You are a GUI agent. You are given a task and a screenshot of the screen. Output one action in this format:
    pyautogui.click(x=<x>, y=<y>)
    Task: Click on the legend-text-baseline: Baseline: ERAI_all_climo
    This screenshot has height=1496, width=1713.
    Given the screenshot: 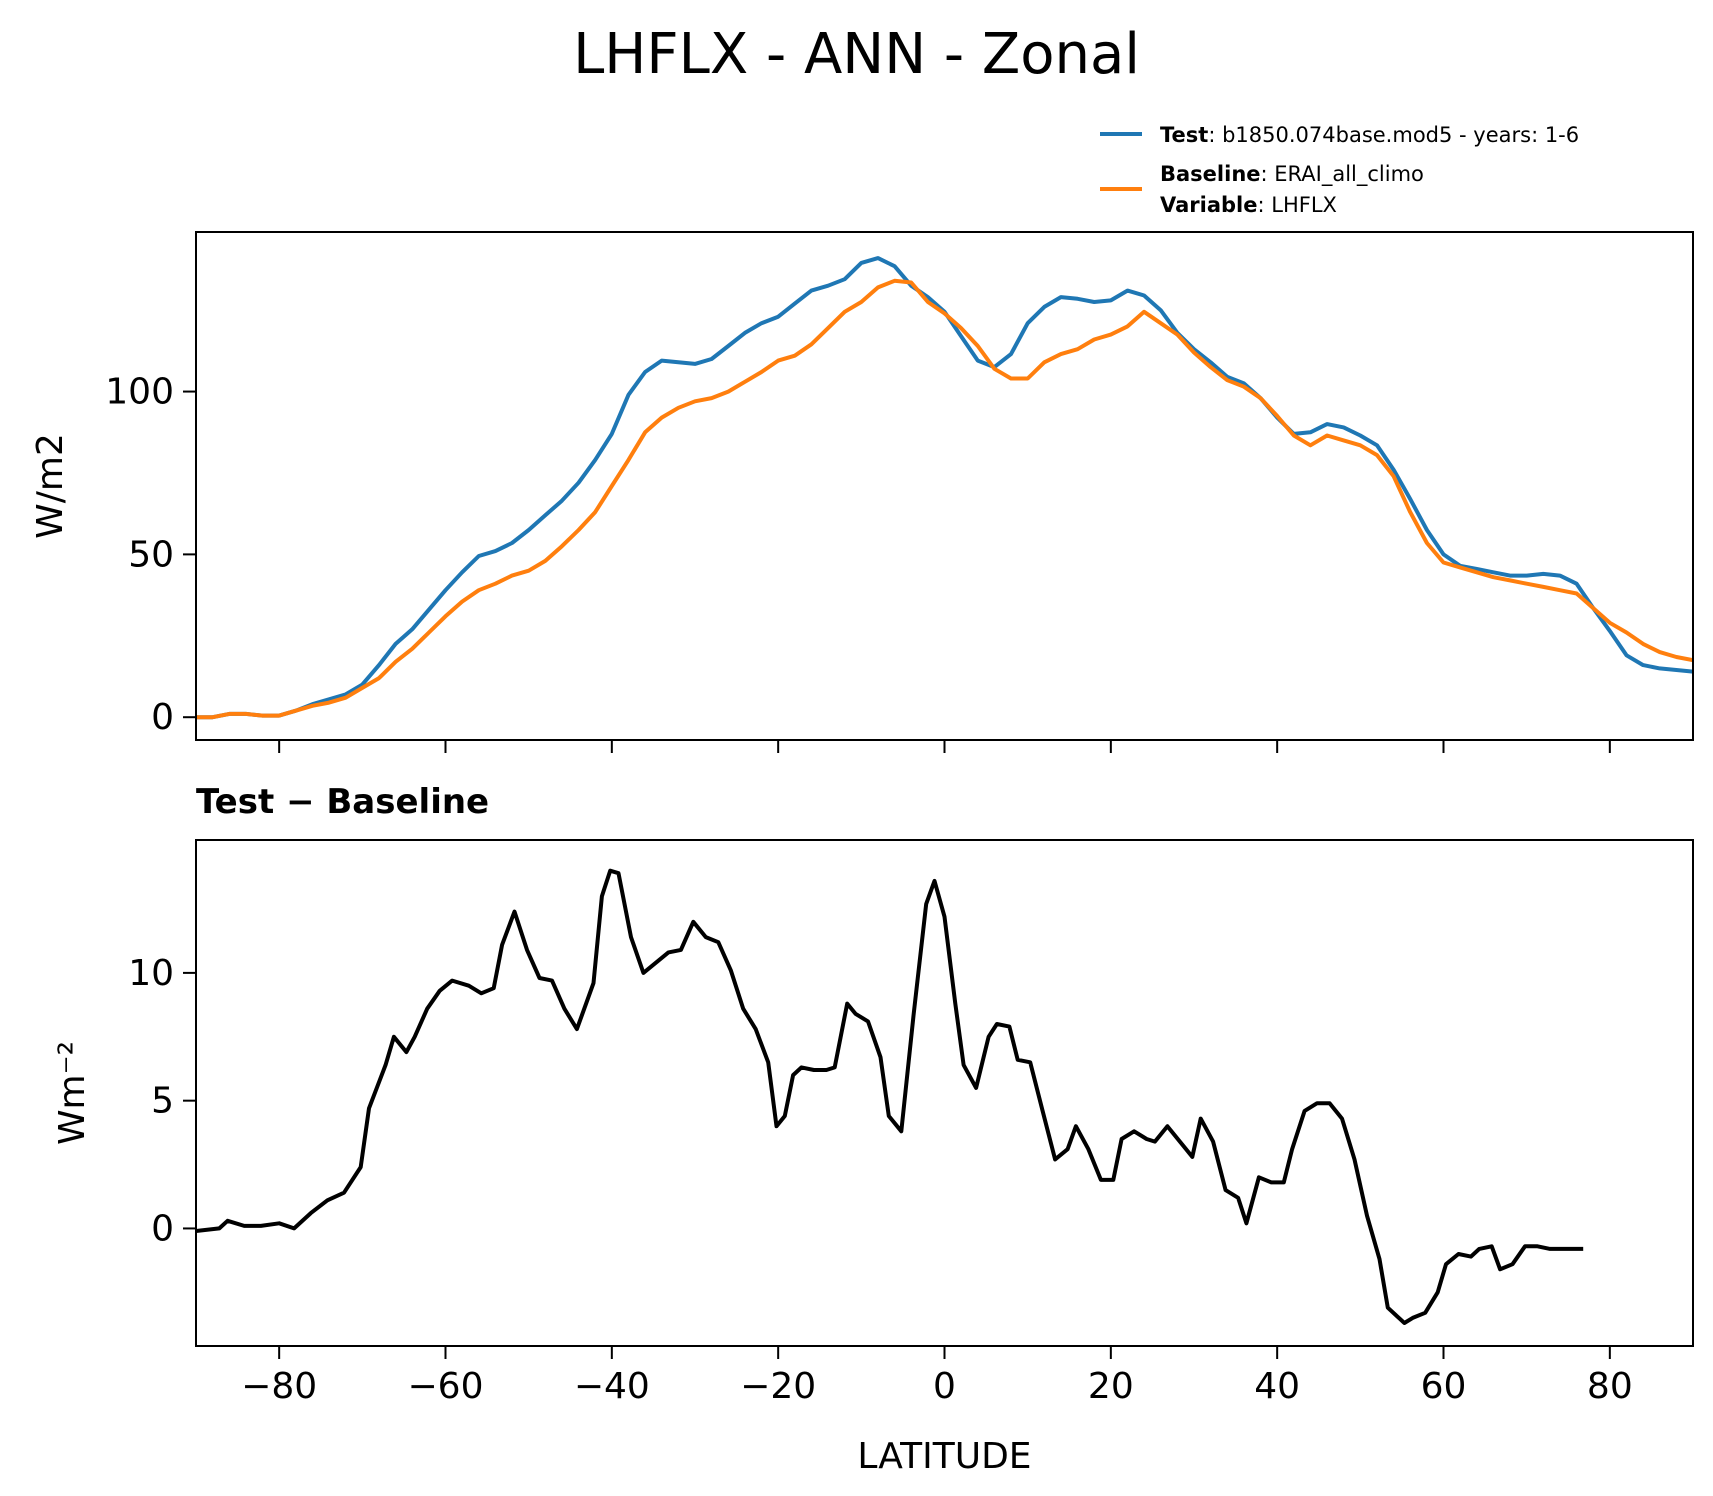 What is the action you would take?
    pyautogui.click(x=1292, y=174)
    